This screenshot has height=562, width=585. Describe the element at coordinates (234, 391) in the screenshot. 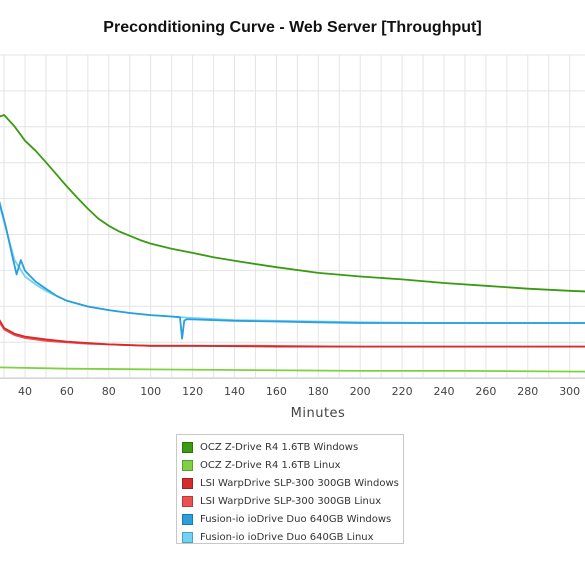

I see `x-tick-label: 140` at that location.